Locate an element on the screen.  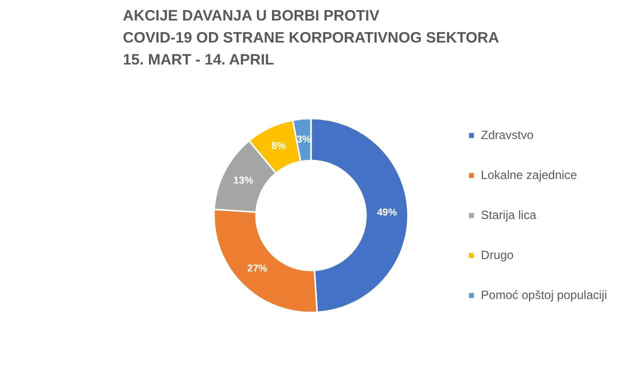
legend-label: Lokalne zajednice is located at coordinates (528, 175).